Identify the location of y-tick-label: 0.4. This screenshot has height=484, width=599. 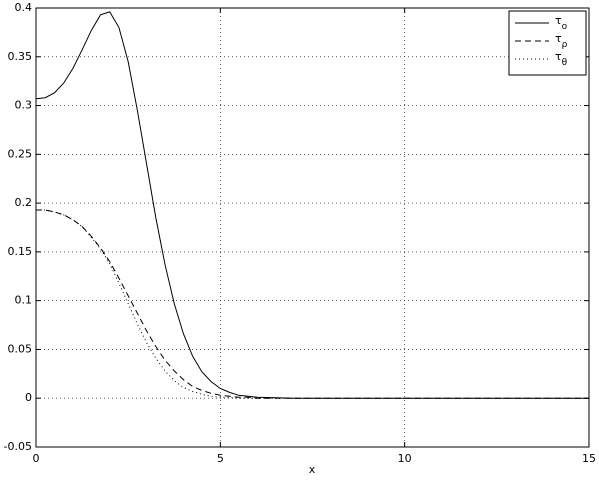
(24, 7).